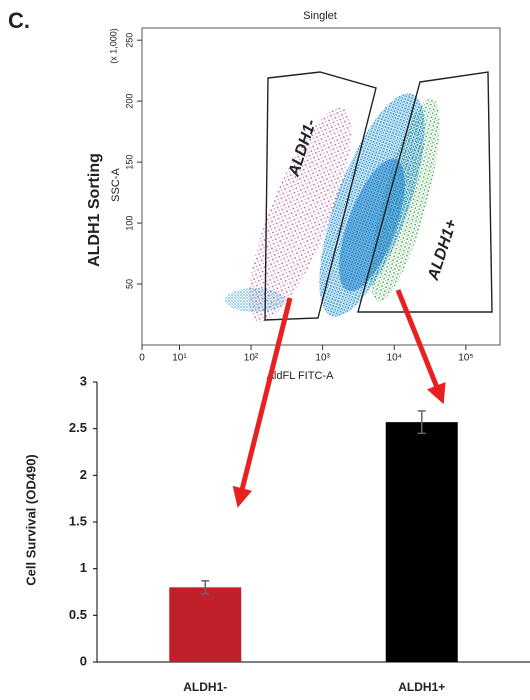 The image size is (530, 700). Describe the element at coordinates (205, 687) in the screenshot. I see `x-tick-label: ALDH1-` at that location.